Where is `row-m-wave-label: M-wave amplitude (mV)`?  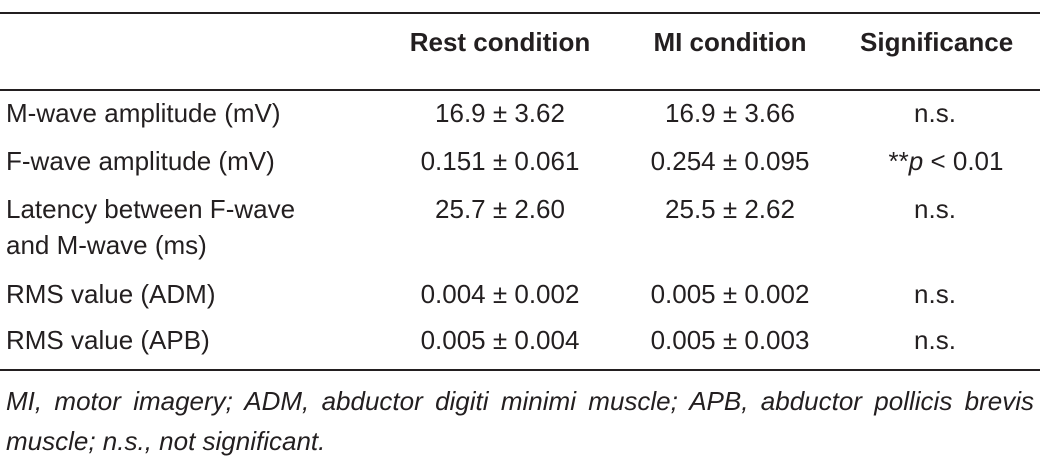 row-m-wave-label: M-wave amplitude (mV) is located at coordinates (143, 113).